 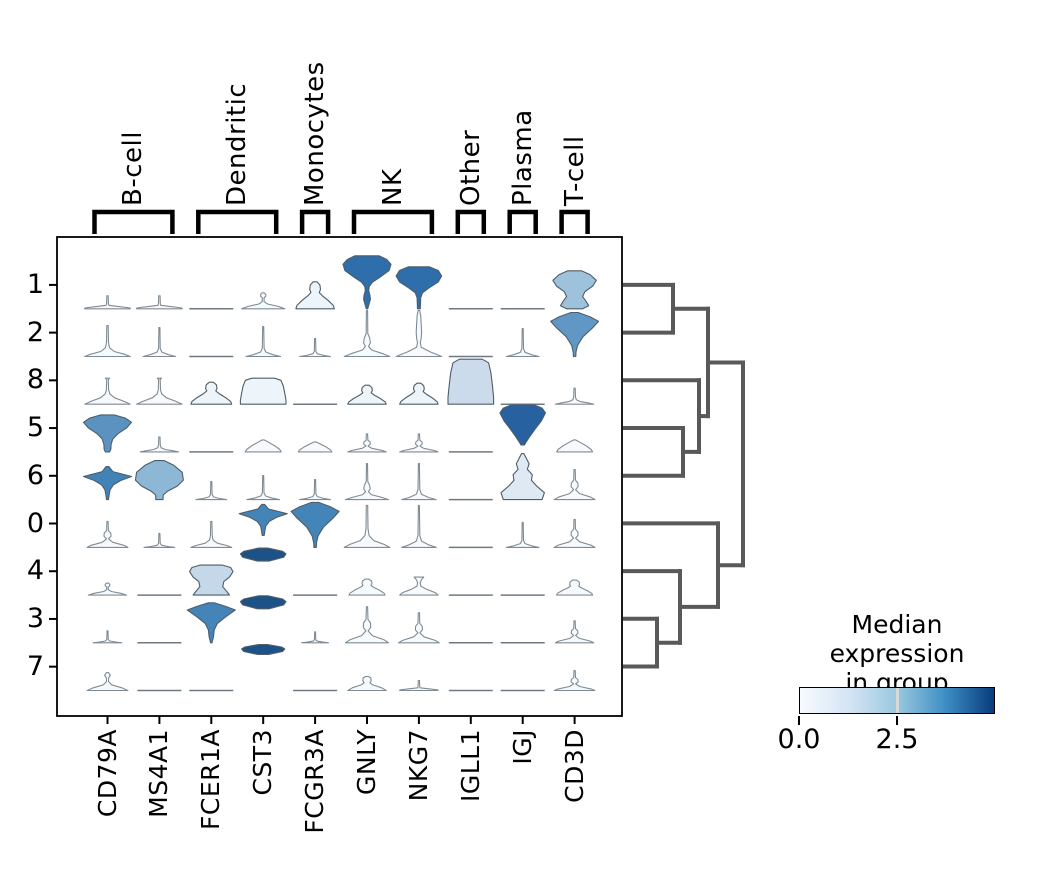 I want to click on group-label-dendritic: Dendritic, so click(x=237, y=144).